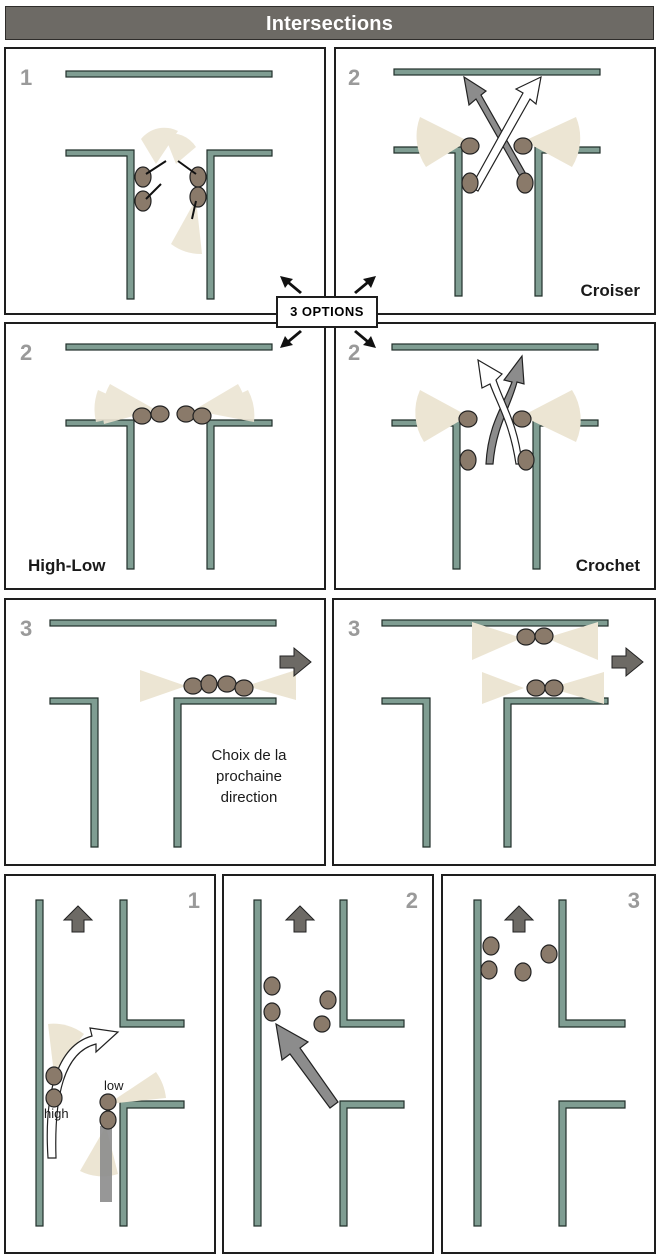 Image resolution: width=662 pixels, height=1254 pixels. I want to click on step-number: 1, so click(193, 900).